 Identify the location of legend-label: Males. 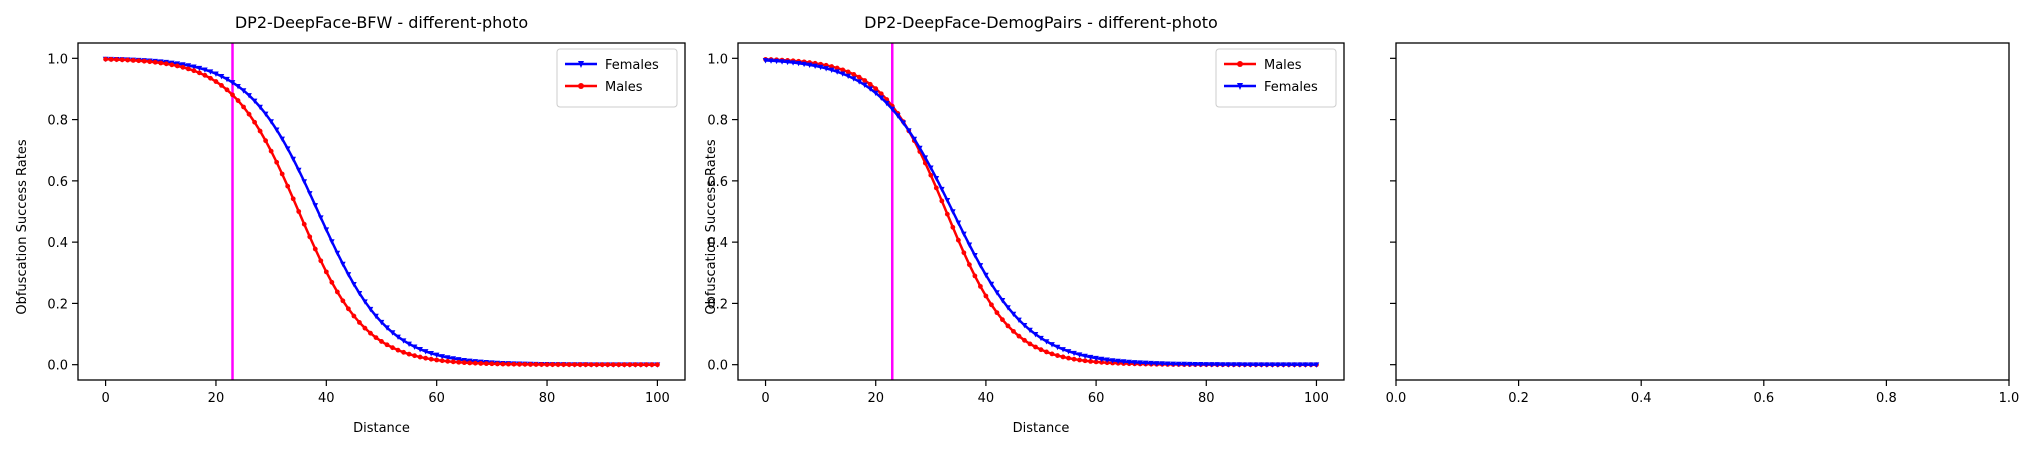
(1283, 65).